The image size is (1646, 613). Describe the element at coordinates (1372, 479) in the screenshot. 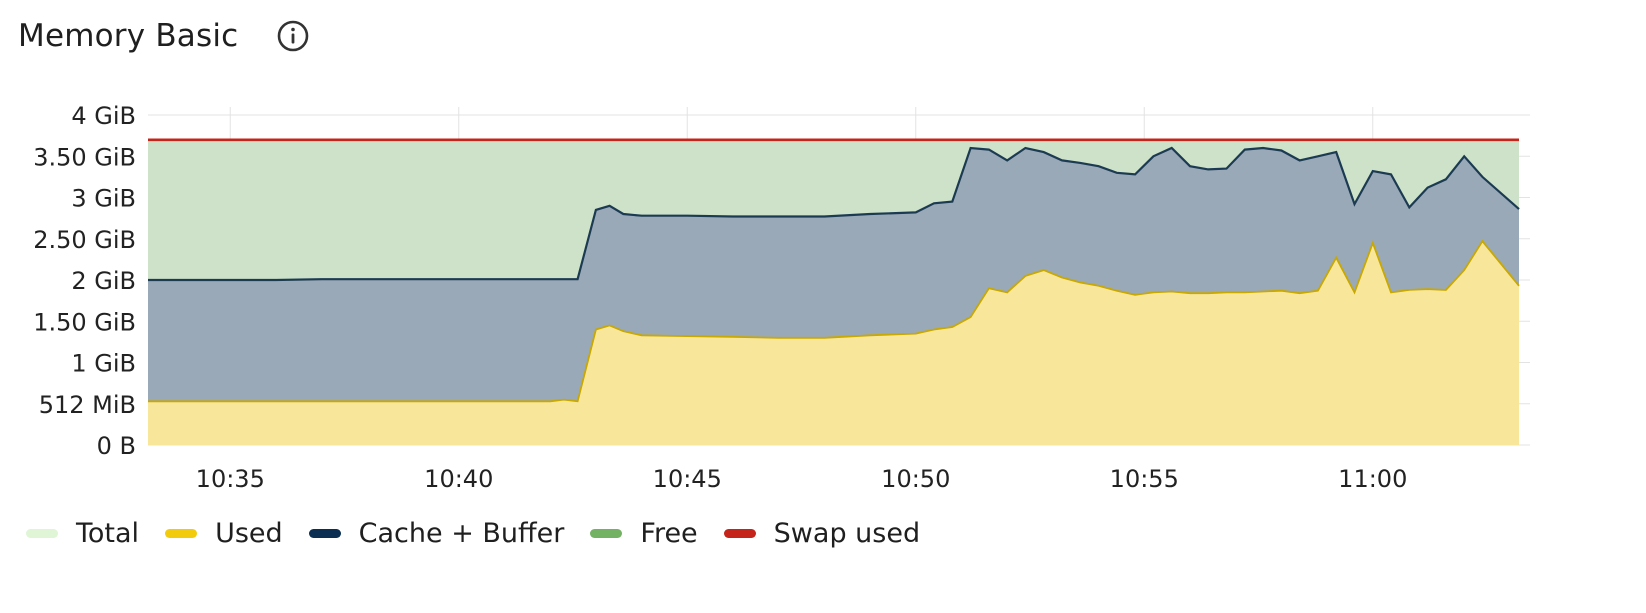

I see `x-tick-label: 11:00` at that location.